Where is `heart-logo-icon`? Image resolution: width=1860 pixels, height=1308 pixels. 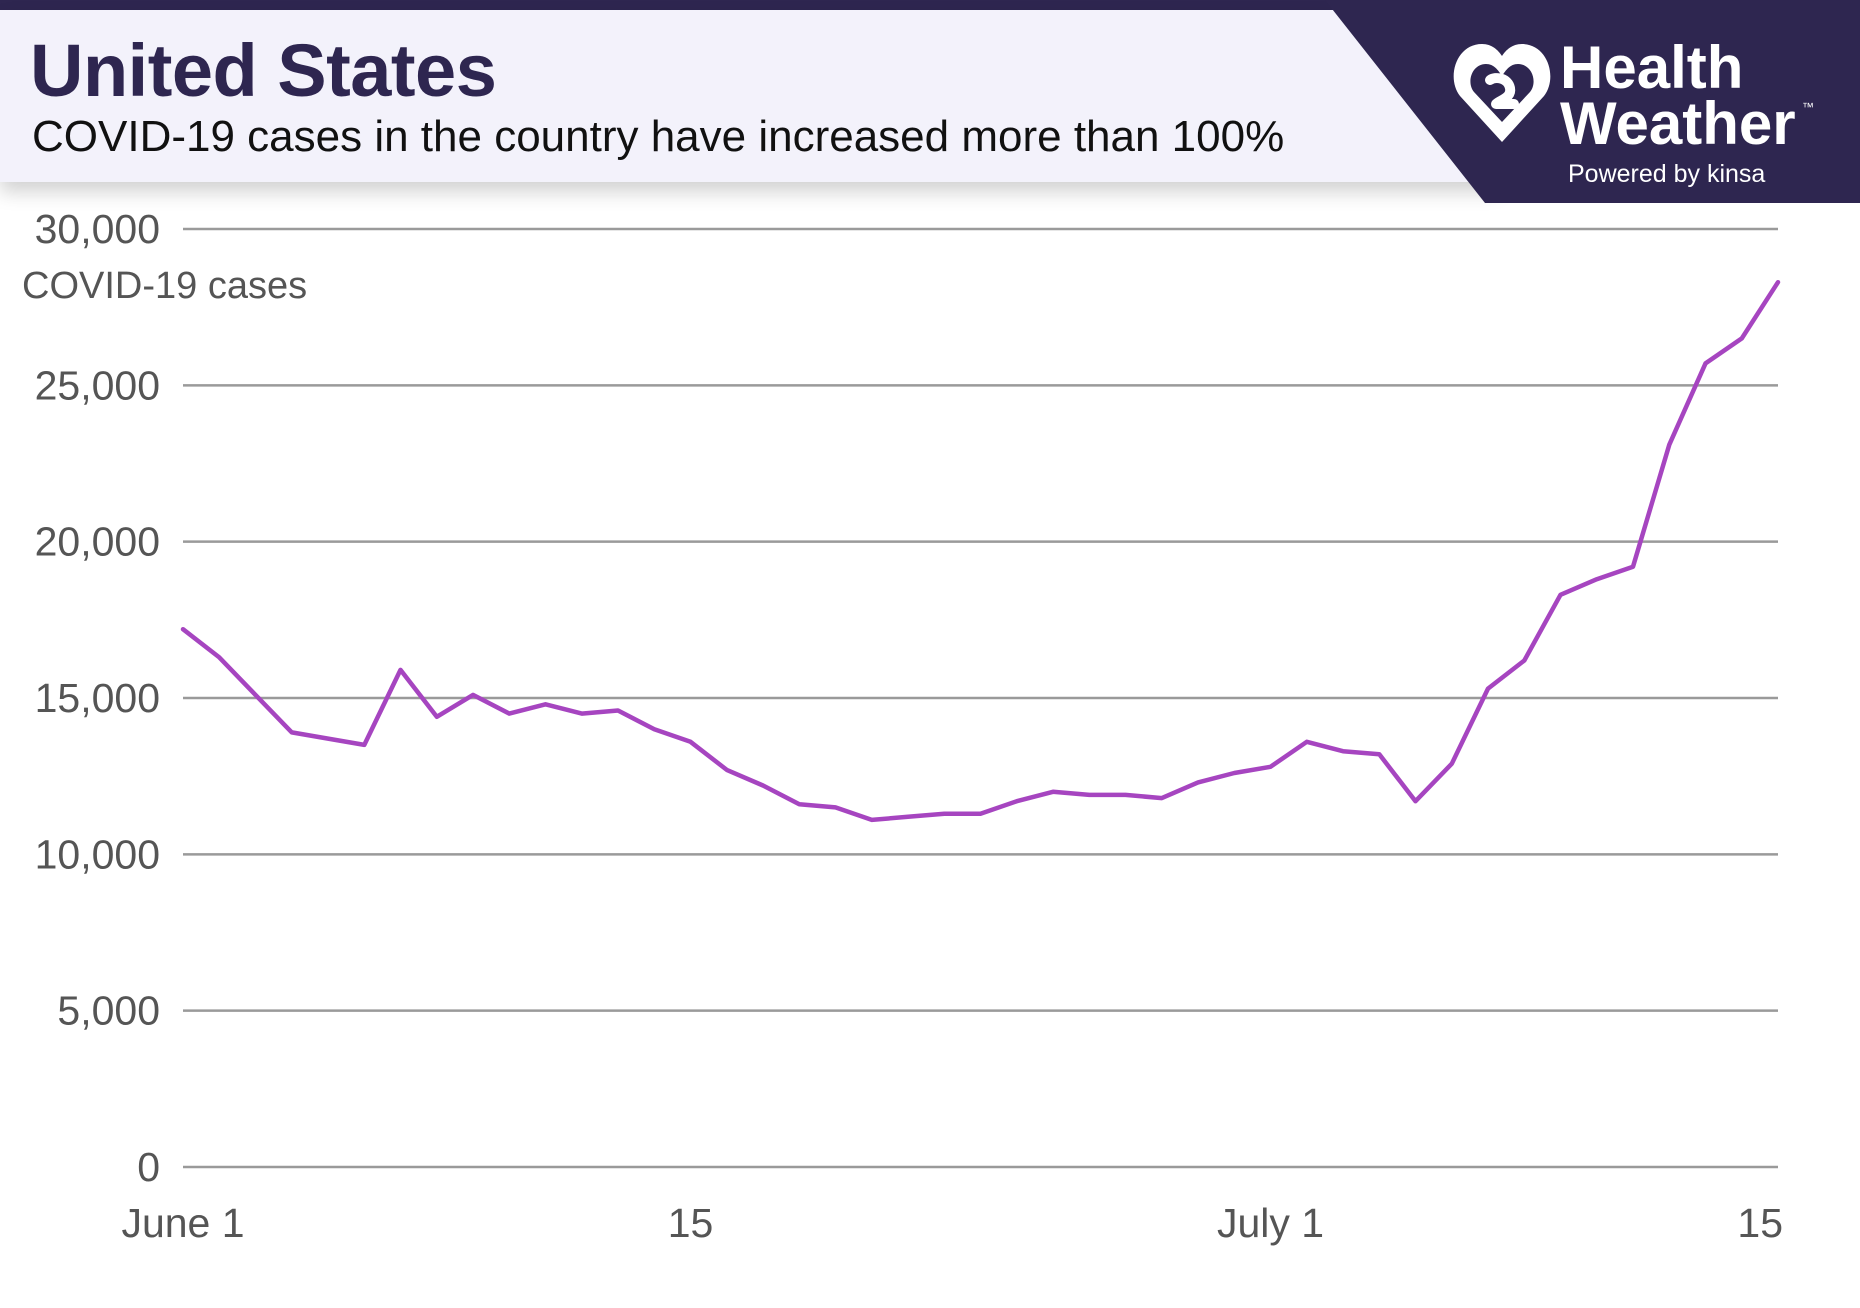
heart-logo-icon is located at coordinates (1502, 93).